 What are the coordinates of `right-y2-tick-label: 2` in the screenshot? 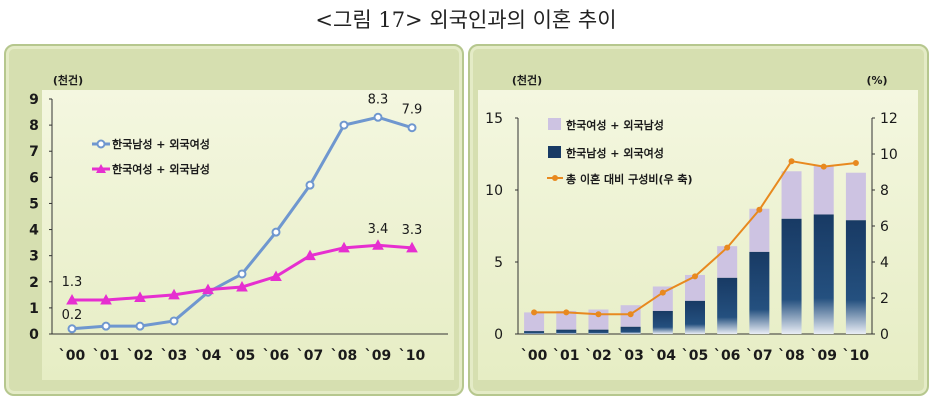 It's located at (884, 299).